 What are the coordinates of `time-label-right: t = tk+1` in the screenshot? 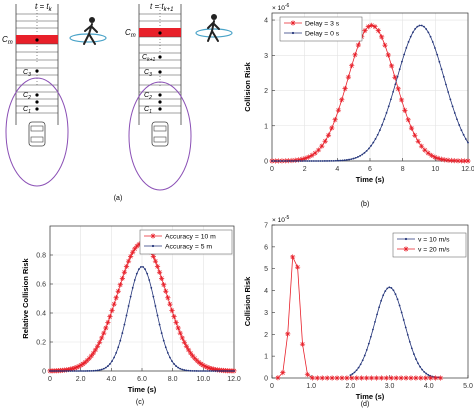 It's located at (161, 7).